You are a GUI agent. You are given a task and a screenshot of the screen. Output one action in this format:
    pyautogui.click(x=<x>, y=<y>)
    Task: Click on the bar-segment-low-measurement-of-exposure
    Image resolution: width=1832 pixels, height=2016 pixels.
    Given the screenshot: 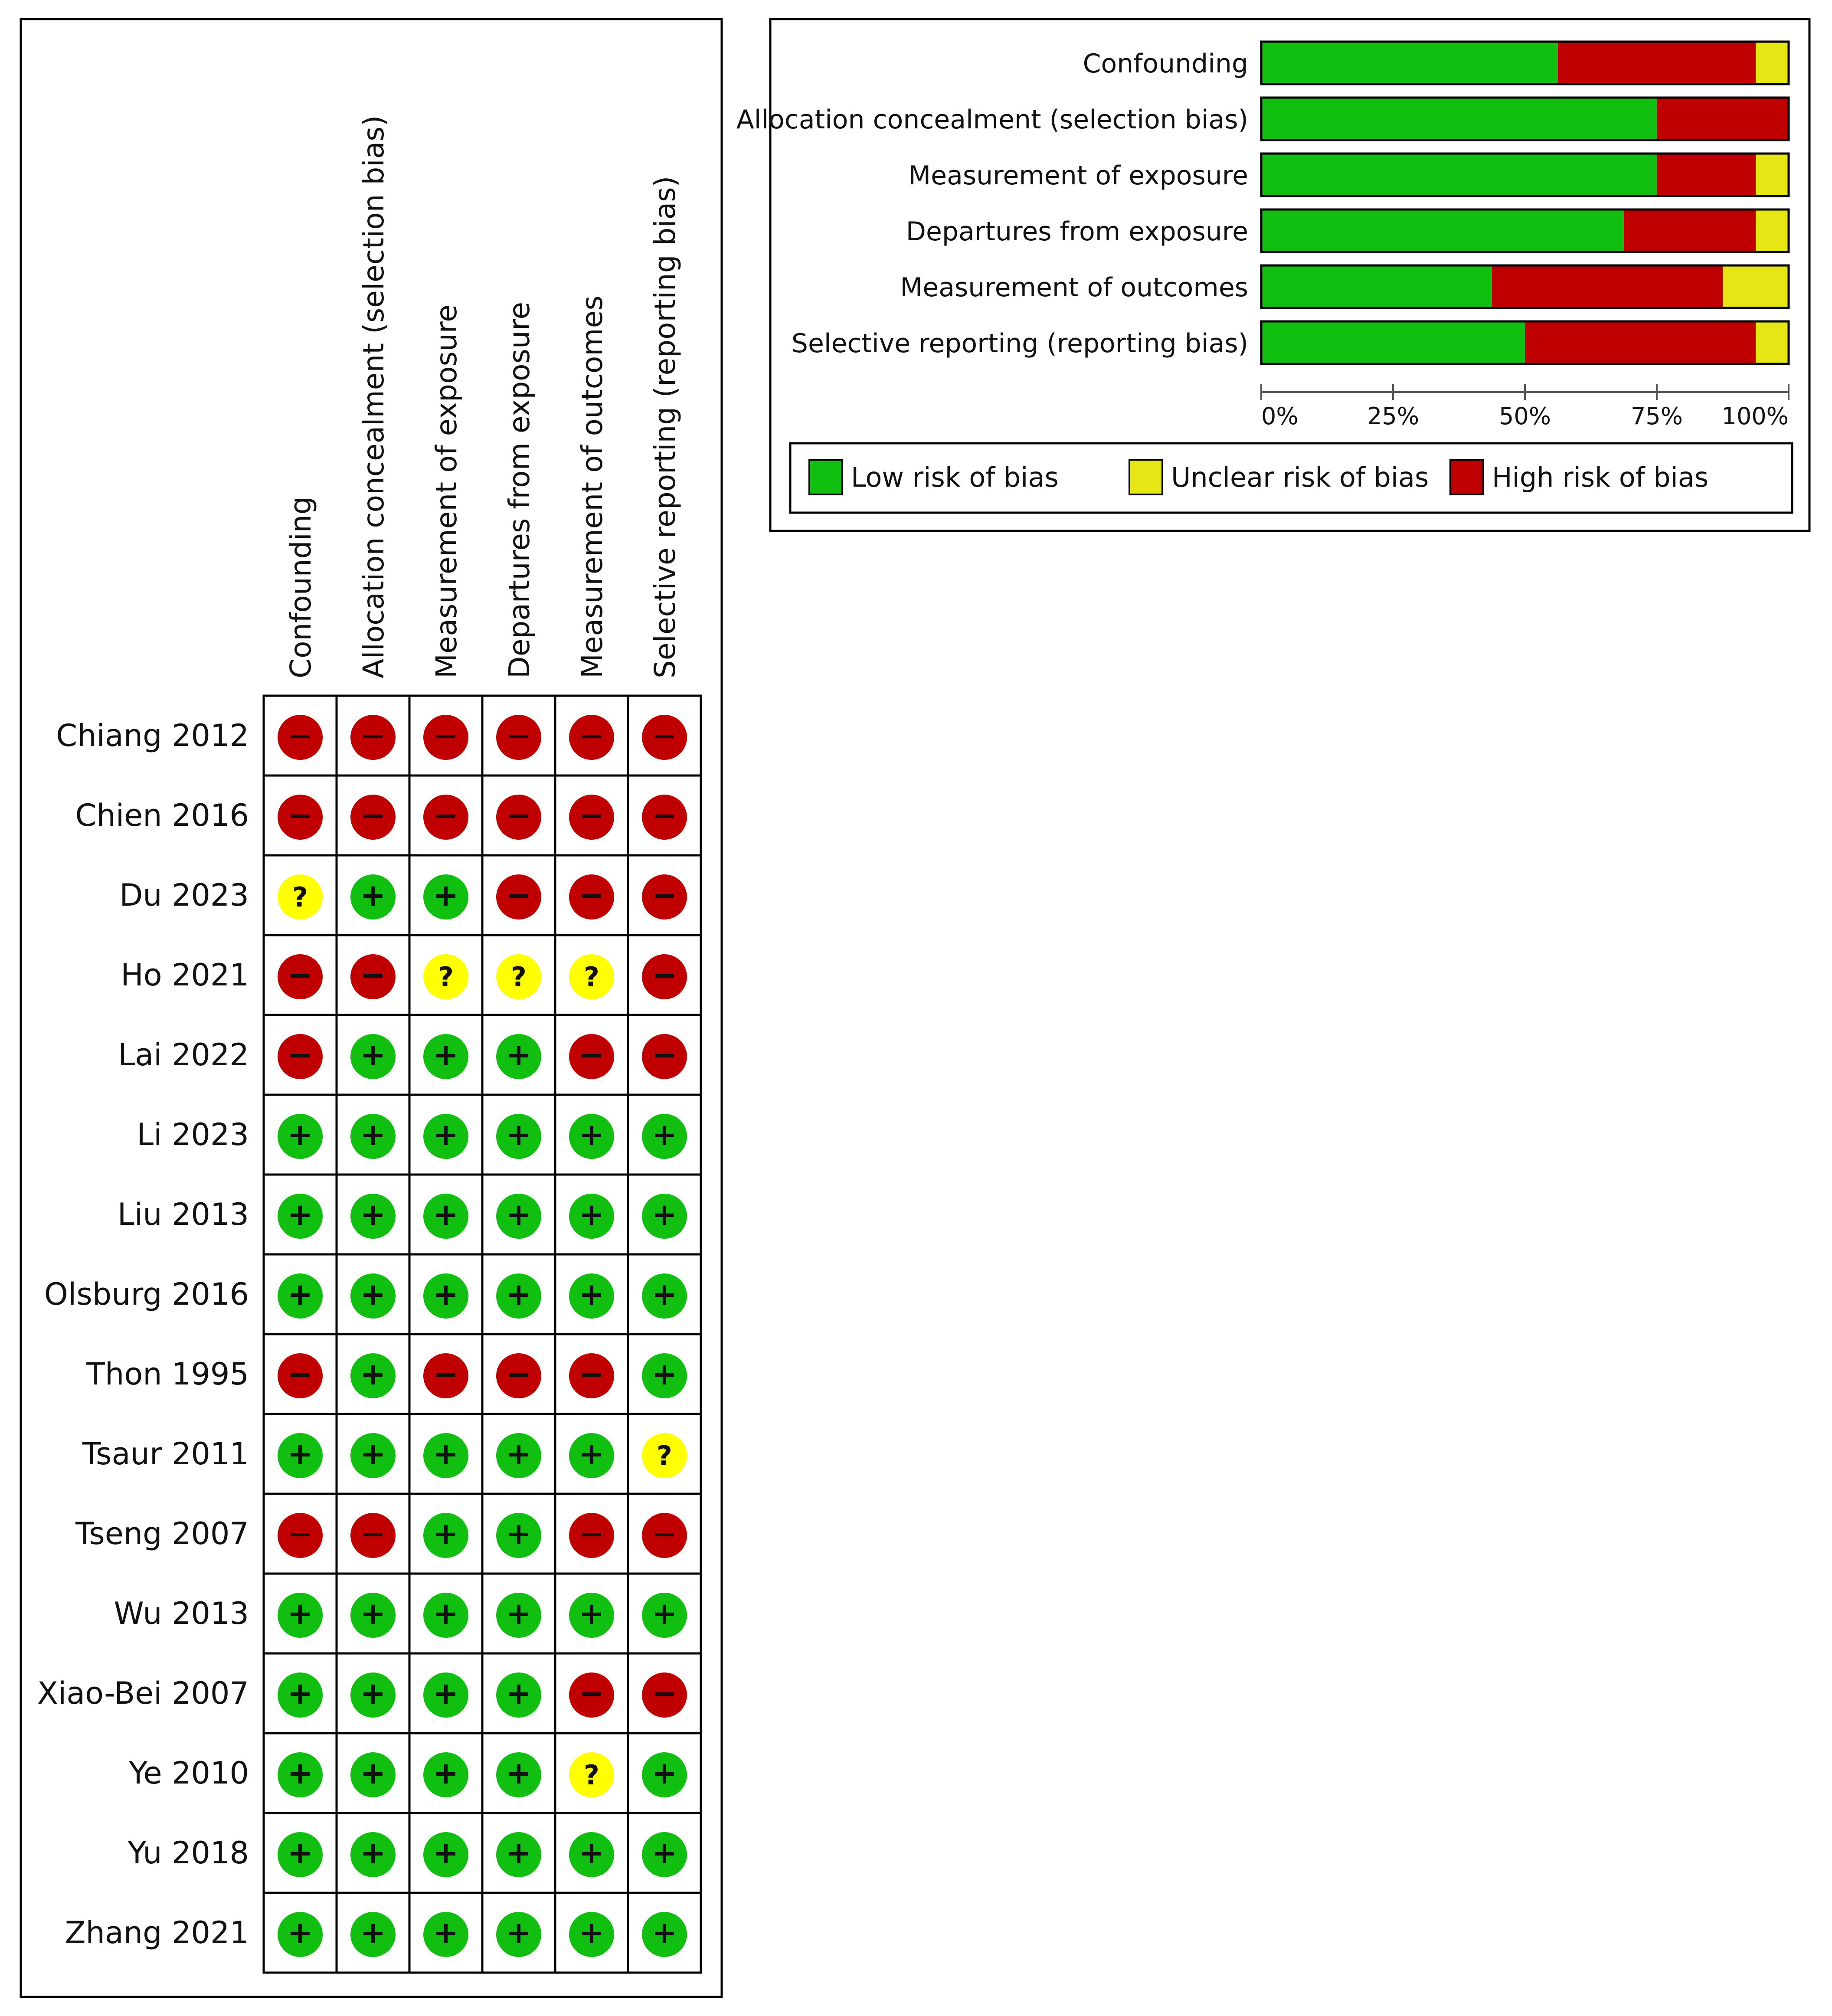 What is the action you would take?
    pyautogui.click(x=1459, y=175)
    